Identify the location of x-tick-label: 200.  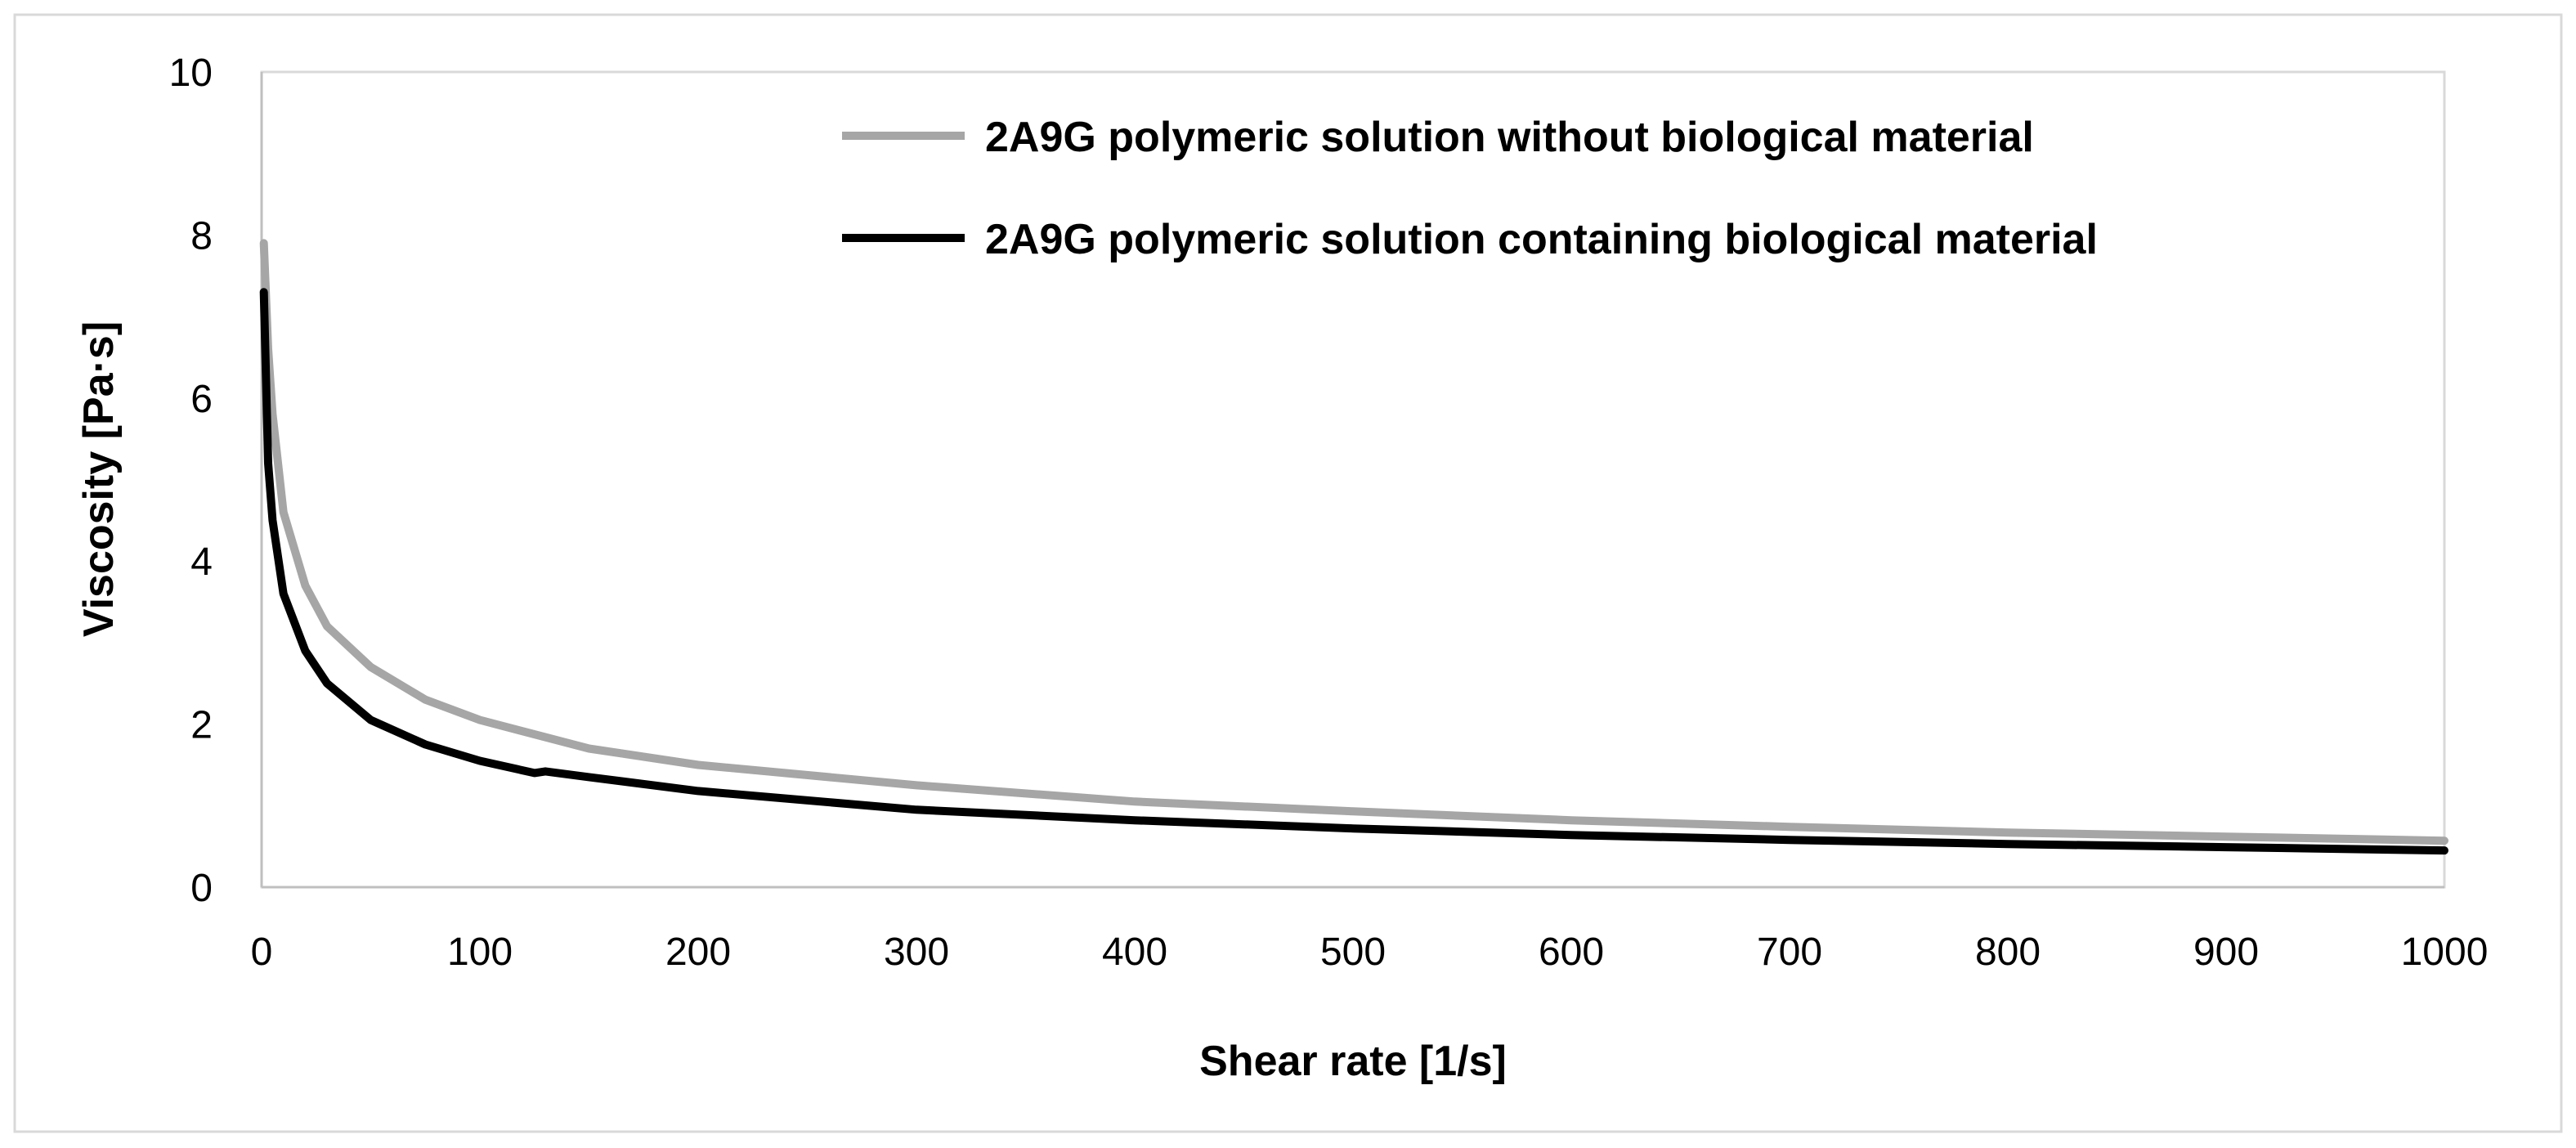
(698, 952).